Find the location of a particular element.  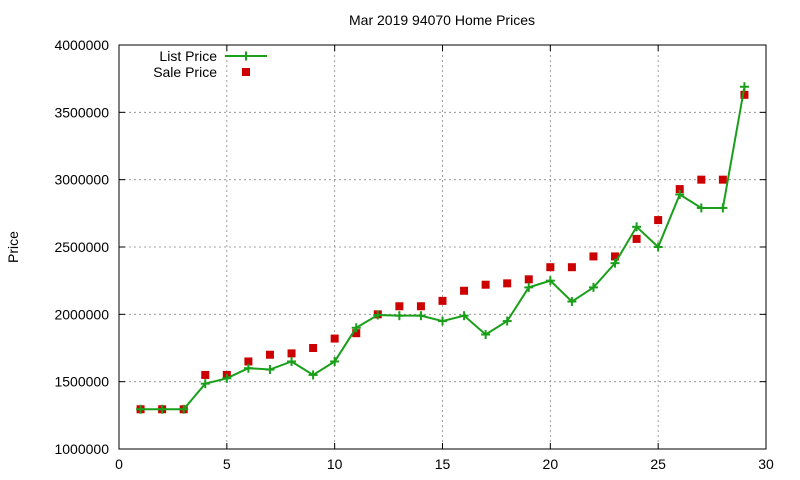

y-tick-label: 3000000 is located at coordinates (81, 180).